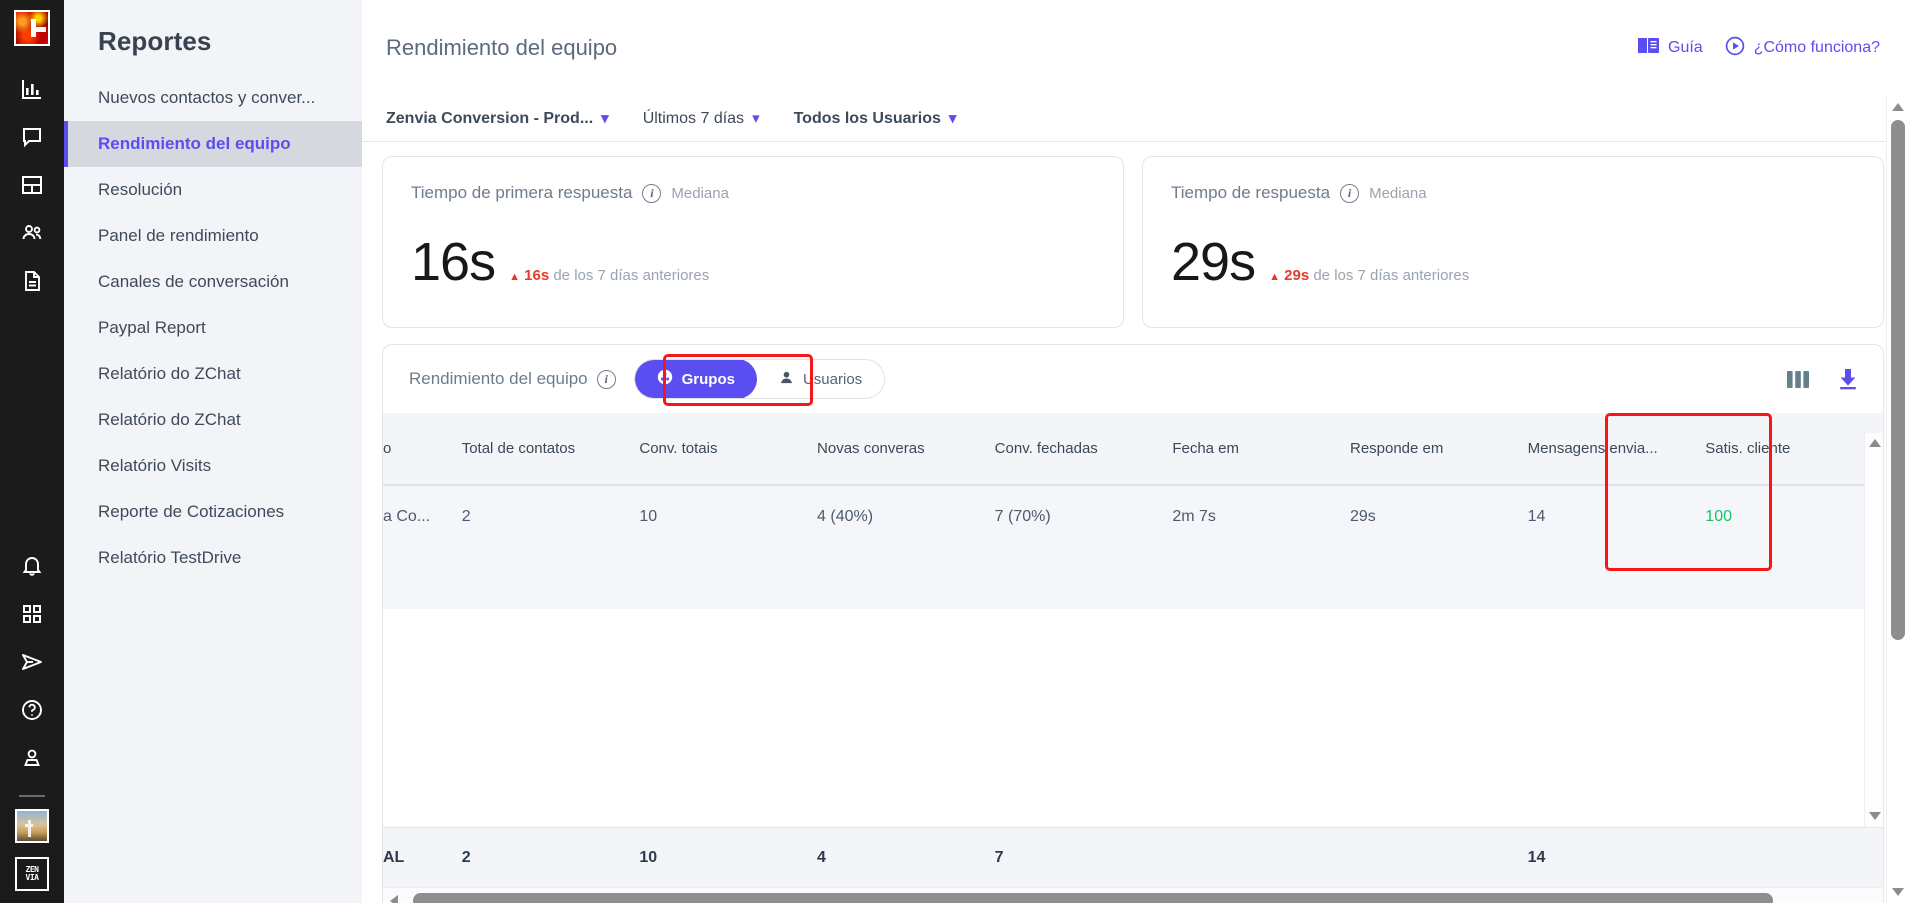 The image size is (1908, 903). I want to click on send-paperplane-icon, so click(32, 662).